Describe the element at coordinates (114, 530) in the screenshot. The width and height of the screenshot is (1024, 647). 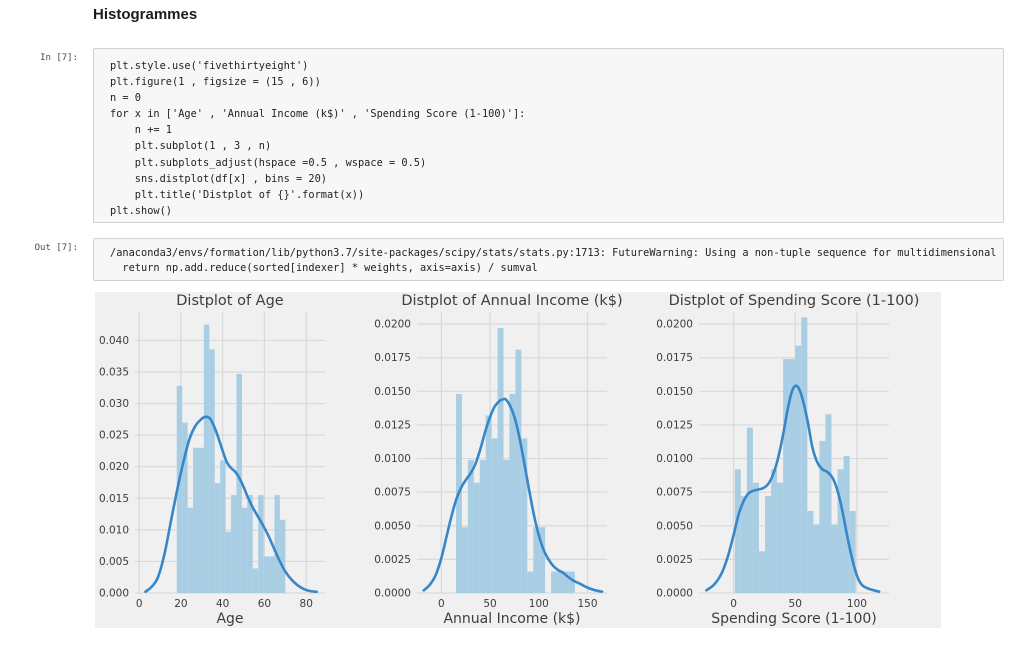
I see `y-tick-label: 0.010` at that location.